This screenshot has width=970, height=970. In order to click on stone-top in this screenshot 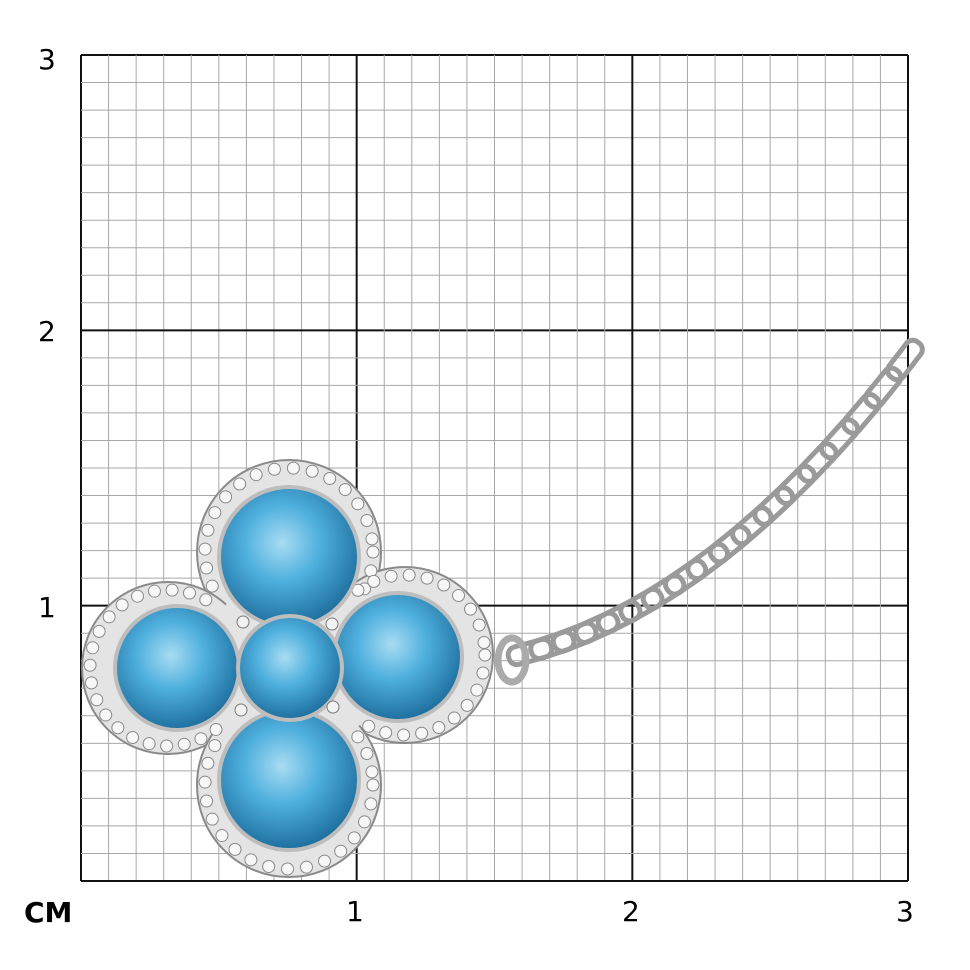, I will do `click(289, 557)`.